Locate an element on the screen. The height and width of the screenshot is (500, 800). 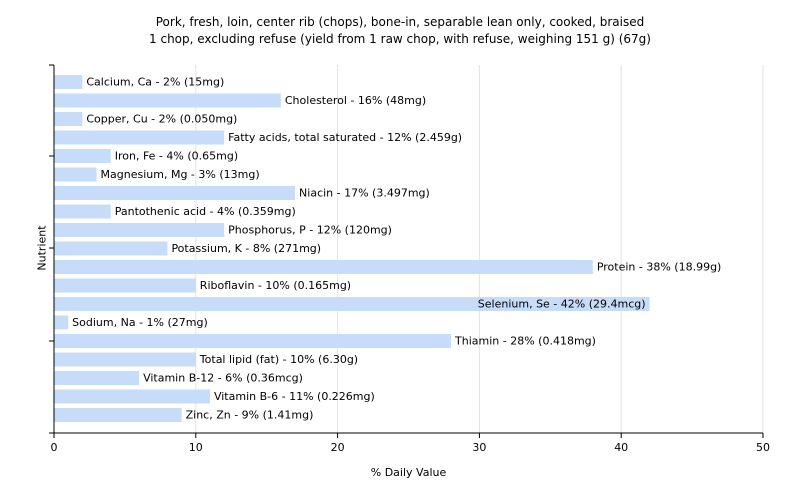
data-label: Thiamin - 28% (0.418mg) is located at coordinates (525, 341).